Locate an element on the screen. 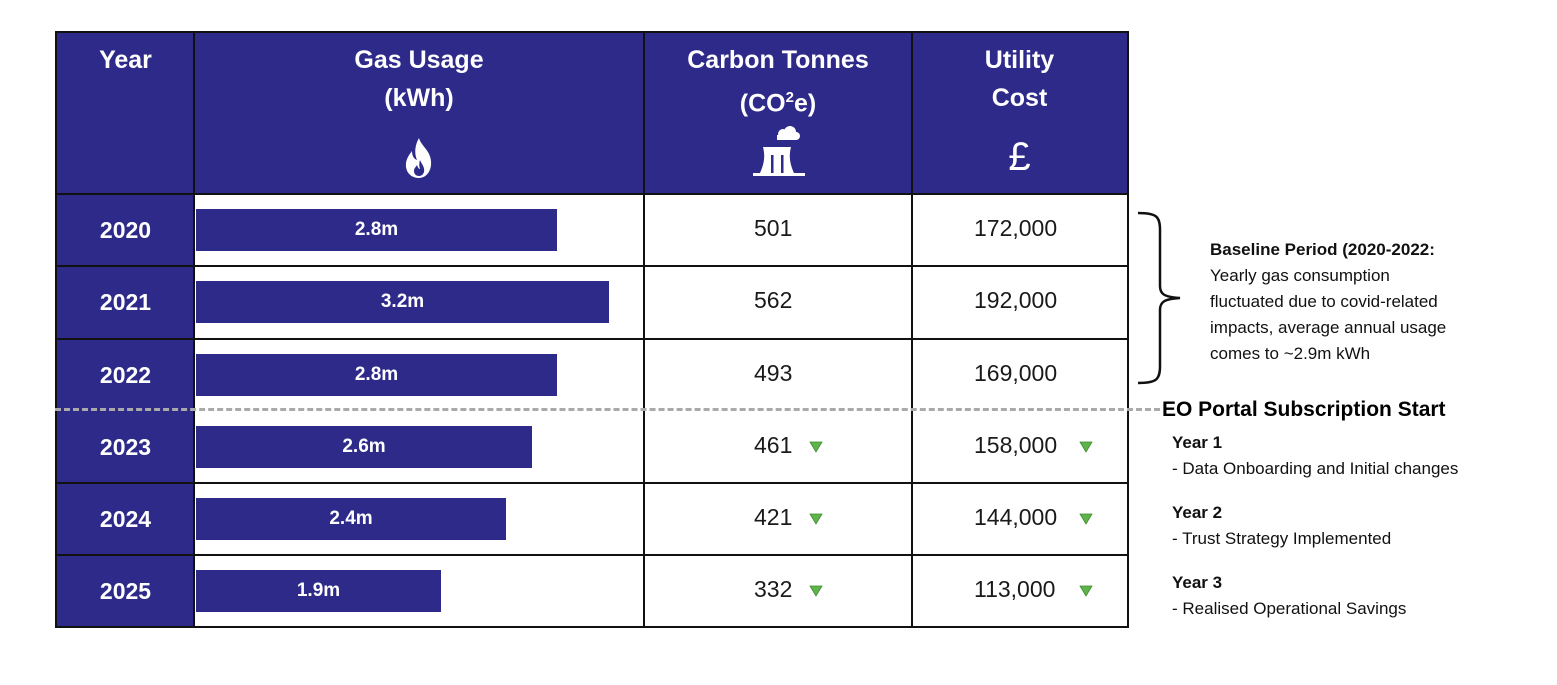 Image resolution: width=1557 pixels, height=685 pixels. year-label: 2025 is located at coordinates (125, 590).